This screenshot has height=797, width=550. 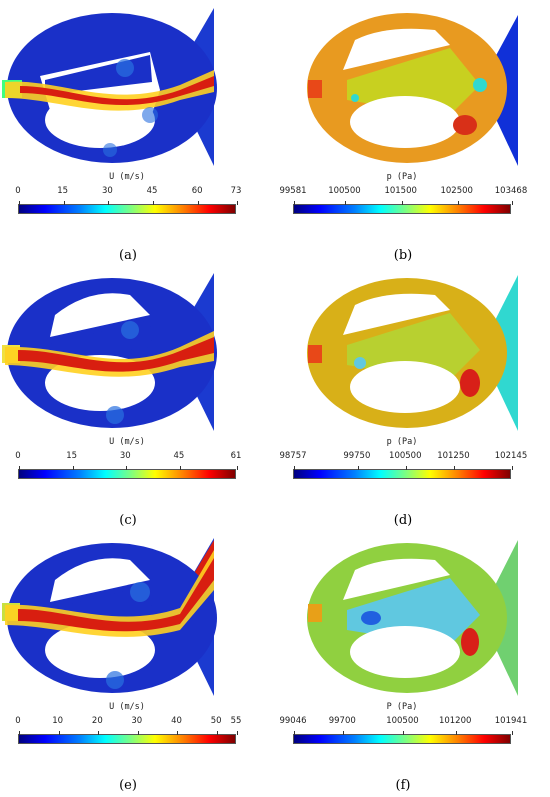 What do you see at coordinates (127, 442) in the screenshot?
I see `colorbar-title-c: U (m/s)` at bounding box center [127, 442].